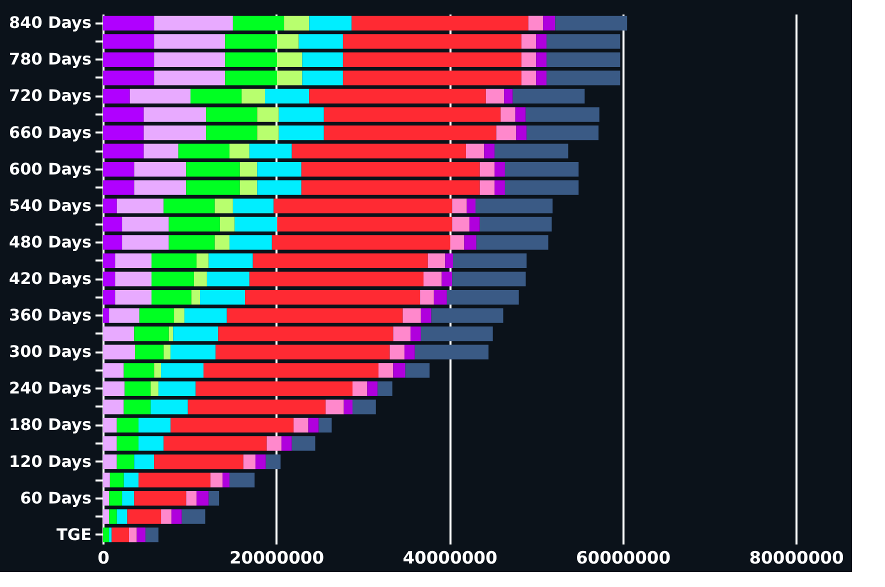  What do you see at coordinates (50, 205) in the screenshot?
I see `y-tick-label: 540 Days` at bounding box center [50, 205].